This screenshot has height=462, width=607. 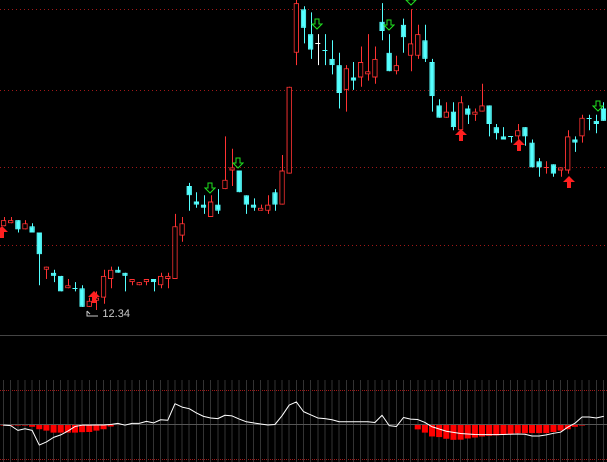 I want to click on annotation: 12.34, so click(x=116, y=314).